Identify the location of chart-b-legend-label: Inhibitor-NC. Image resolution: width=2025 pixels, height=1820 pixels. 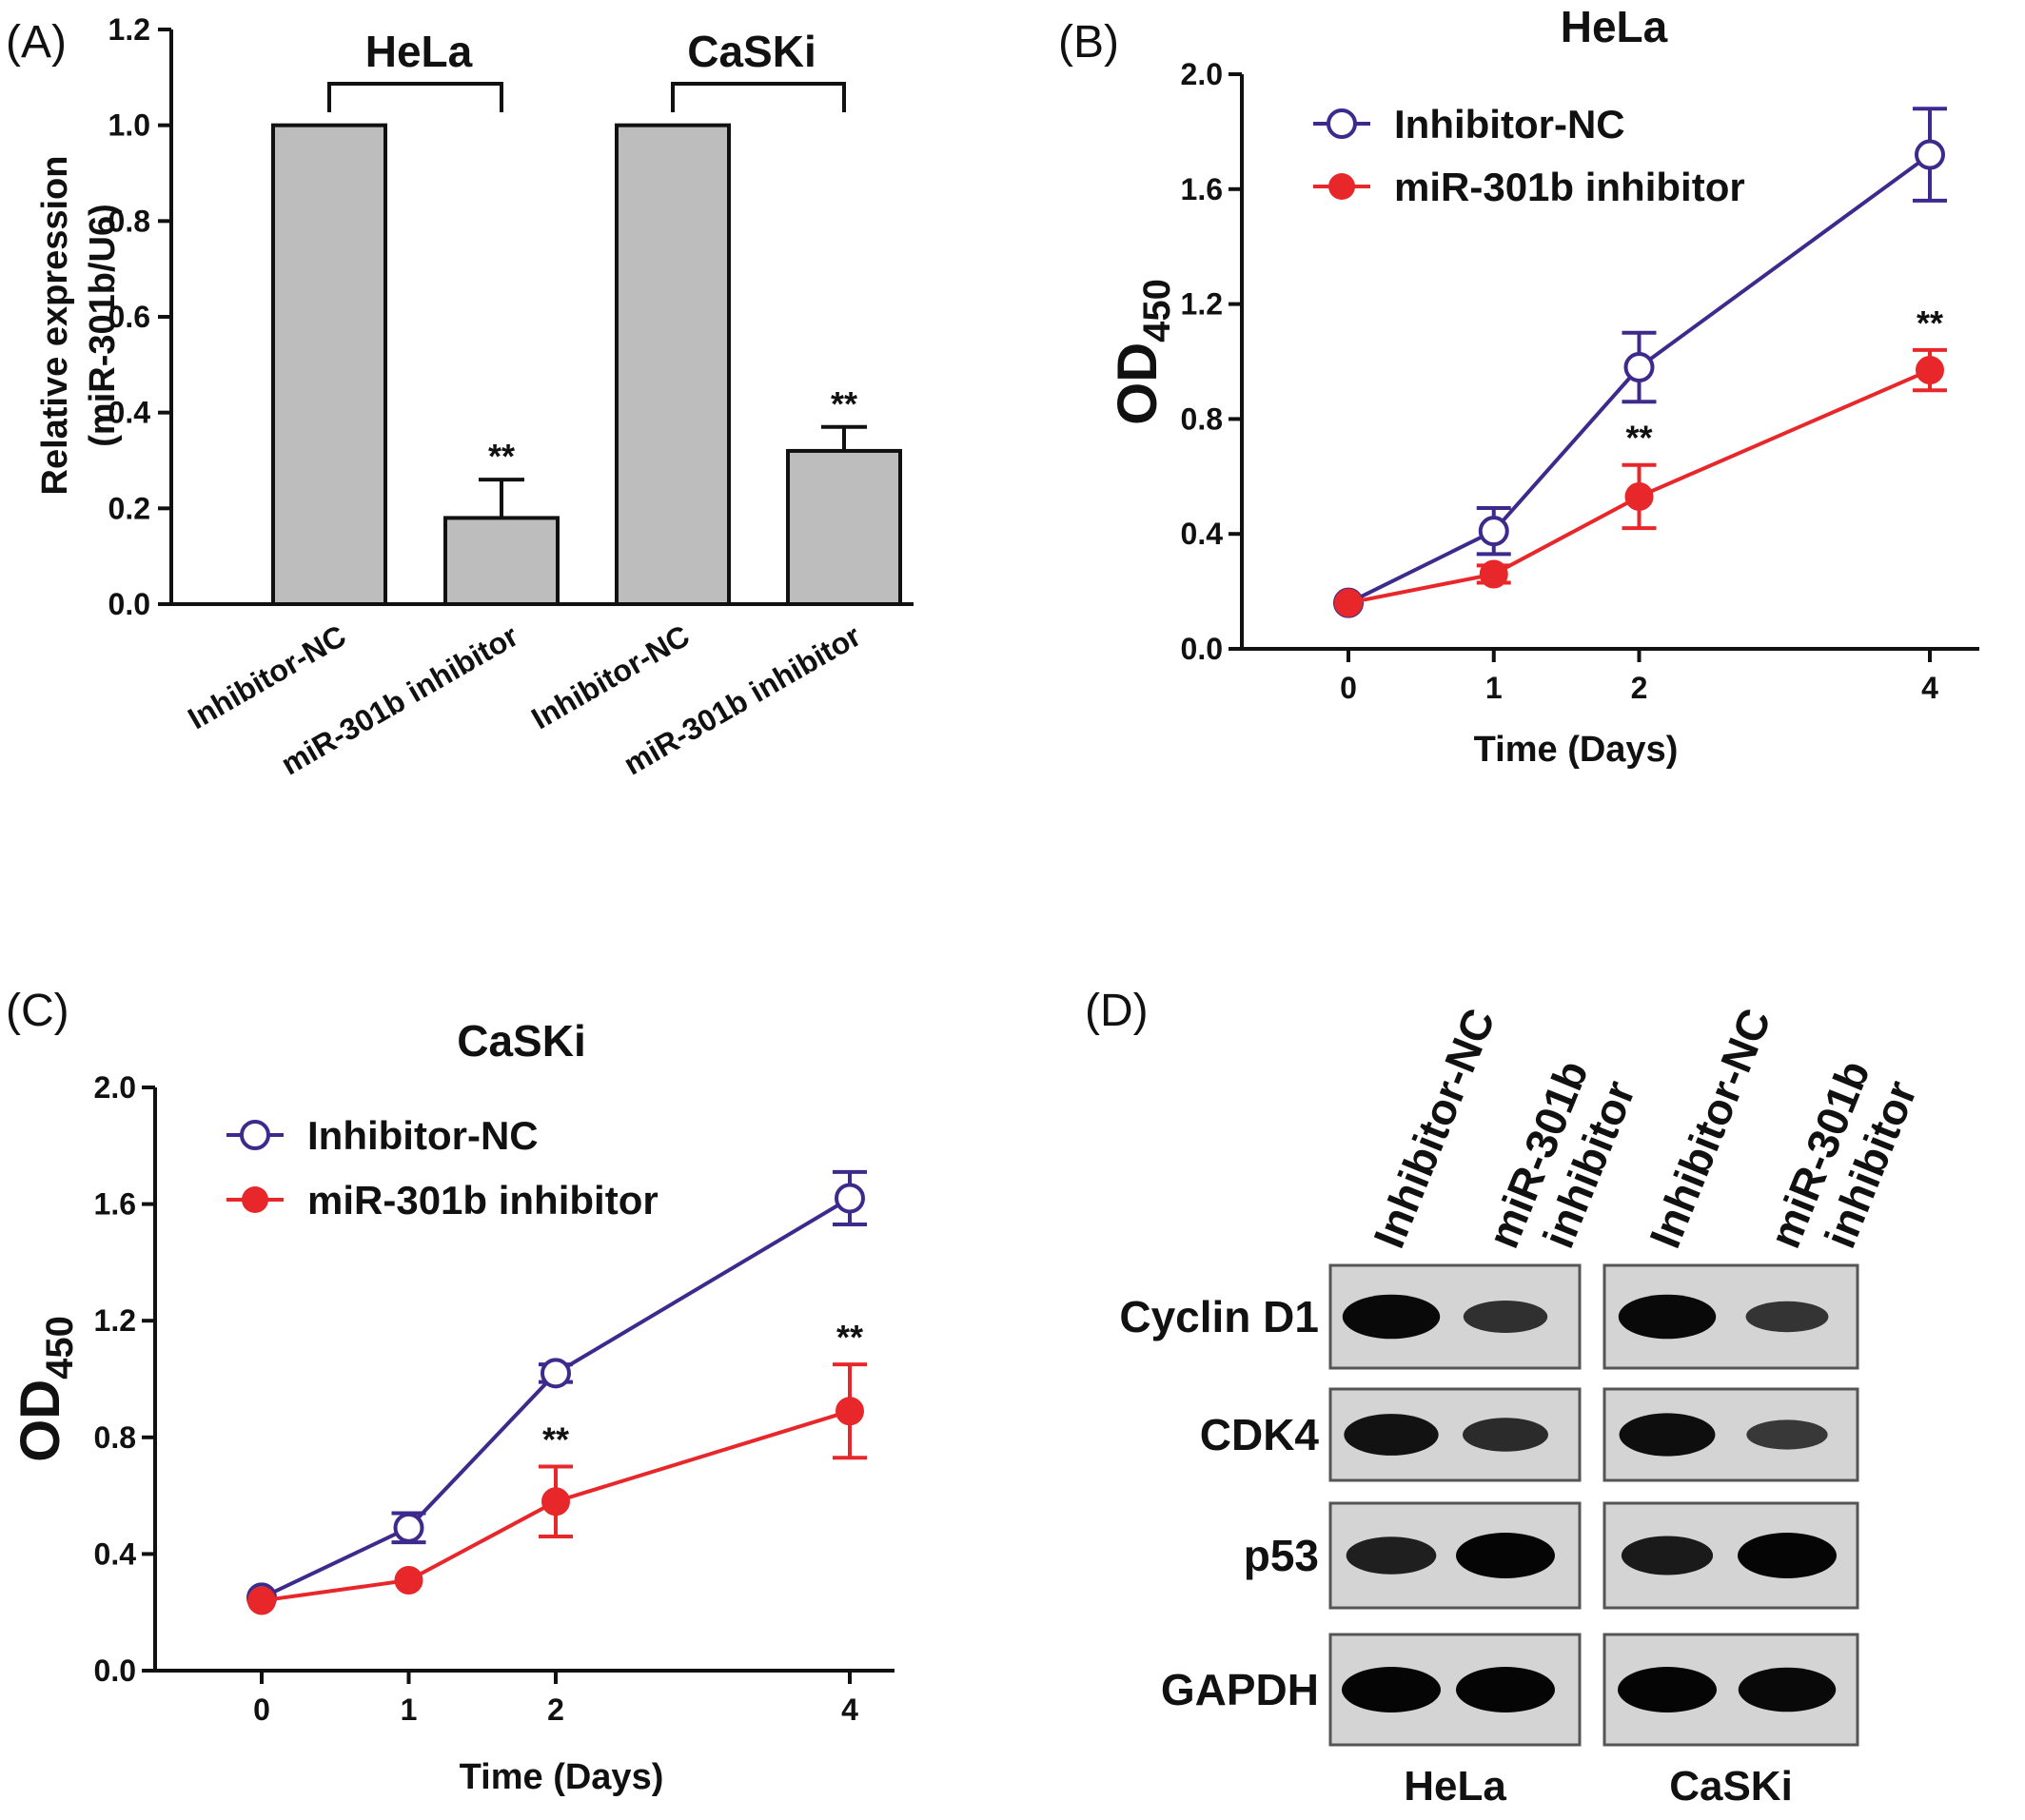
(1509, 124).